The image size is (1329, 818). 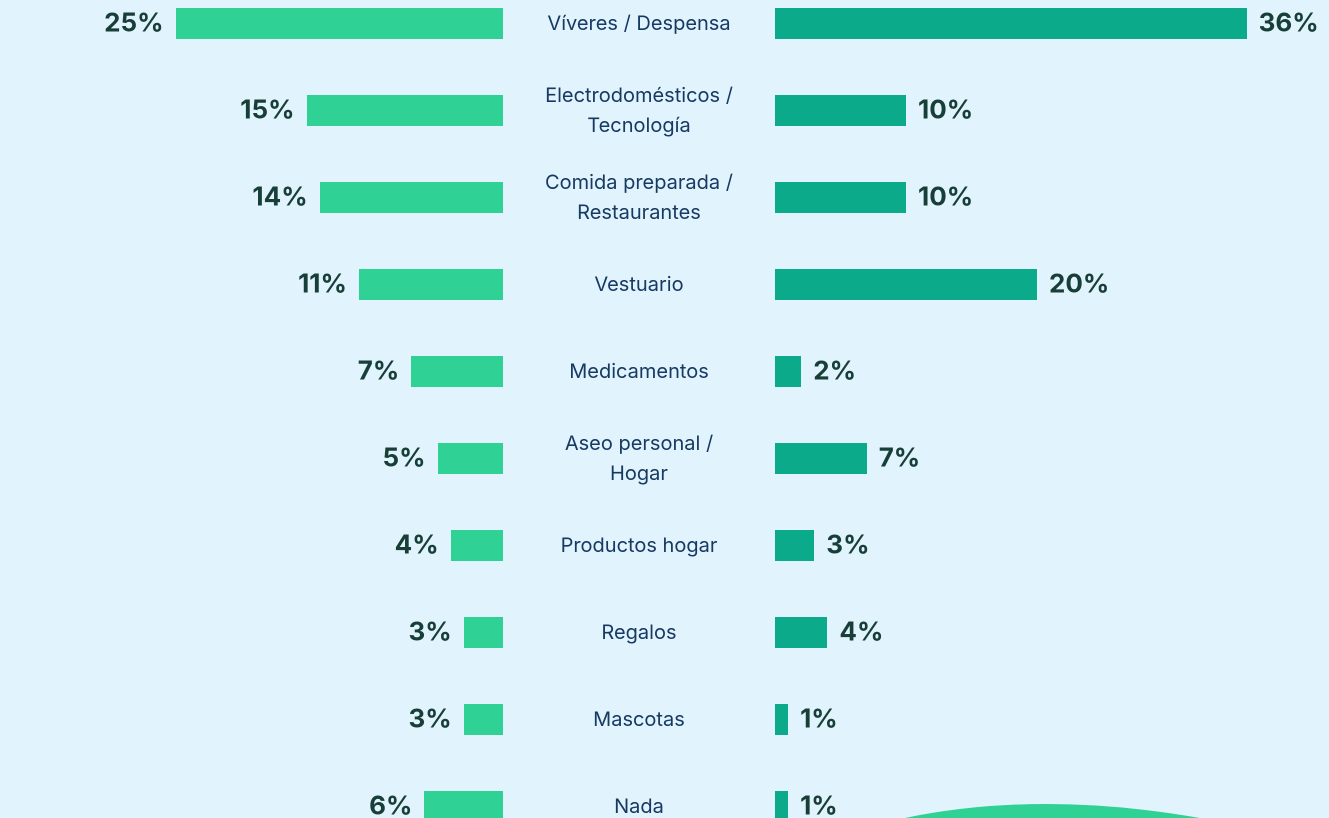 What do you see at coordinates (1052, 811) in the screenshot?
I see `wave` at bounding box center [1052, 811].